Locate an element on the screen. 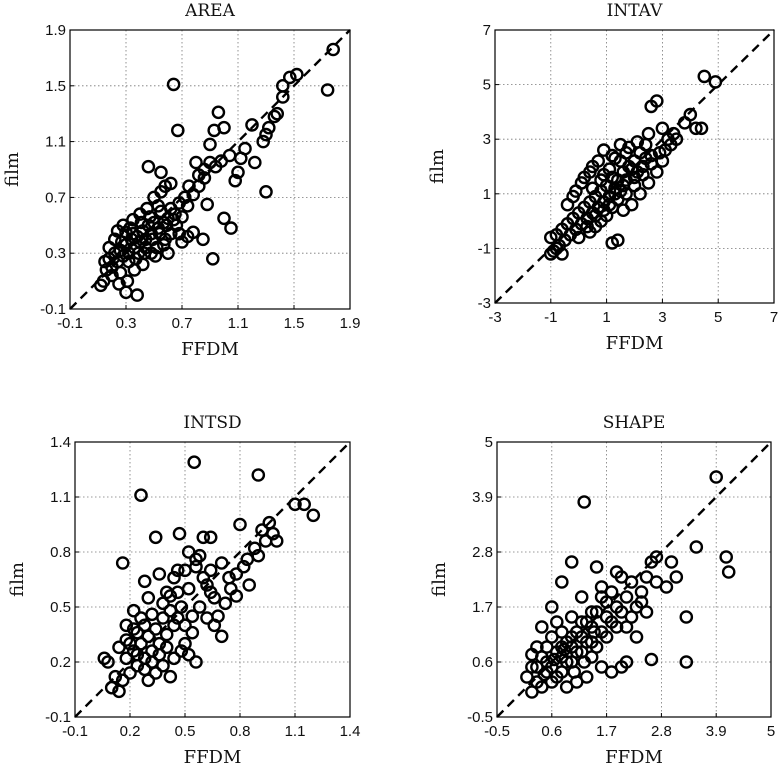 The image size is (780, 773). y-tick-label: -0.1 is located at coordinates (53, 309).